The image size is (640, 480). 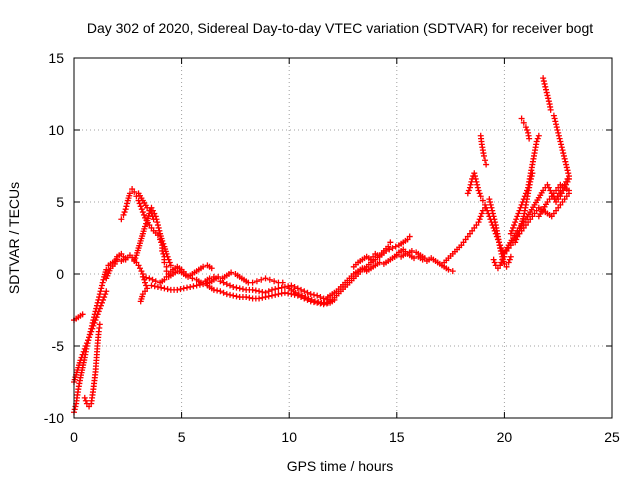 What do you see at coordinates (14, 238) in the screenshot?
I see `y-axis-title: SDTVAR / TECUs` at bounding box center [14, 238].